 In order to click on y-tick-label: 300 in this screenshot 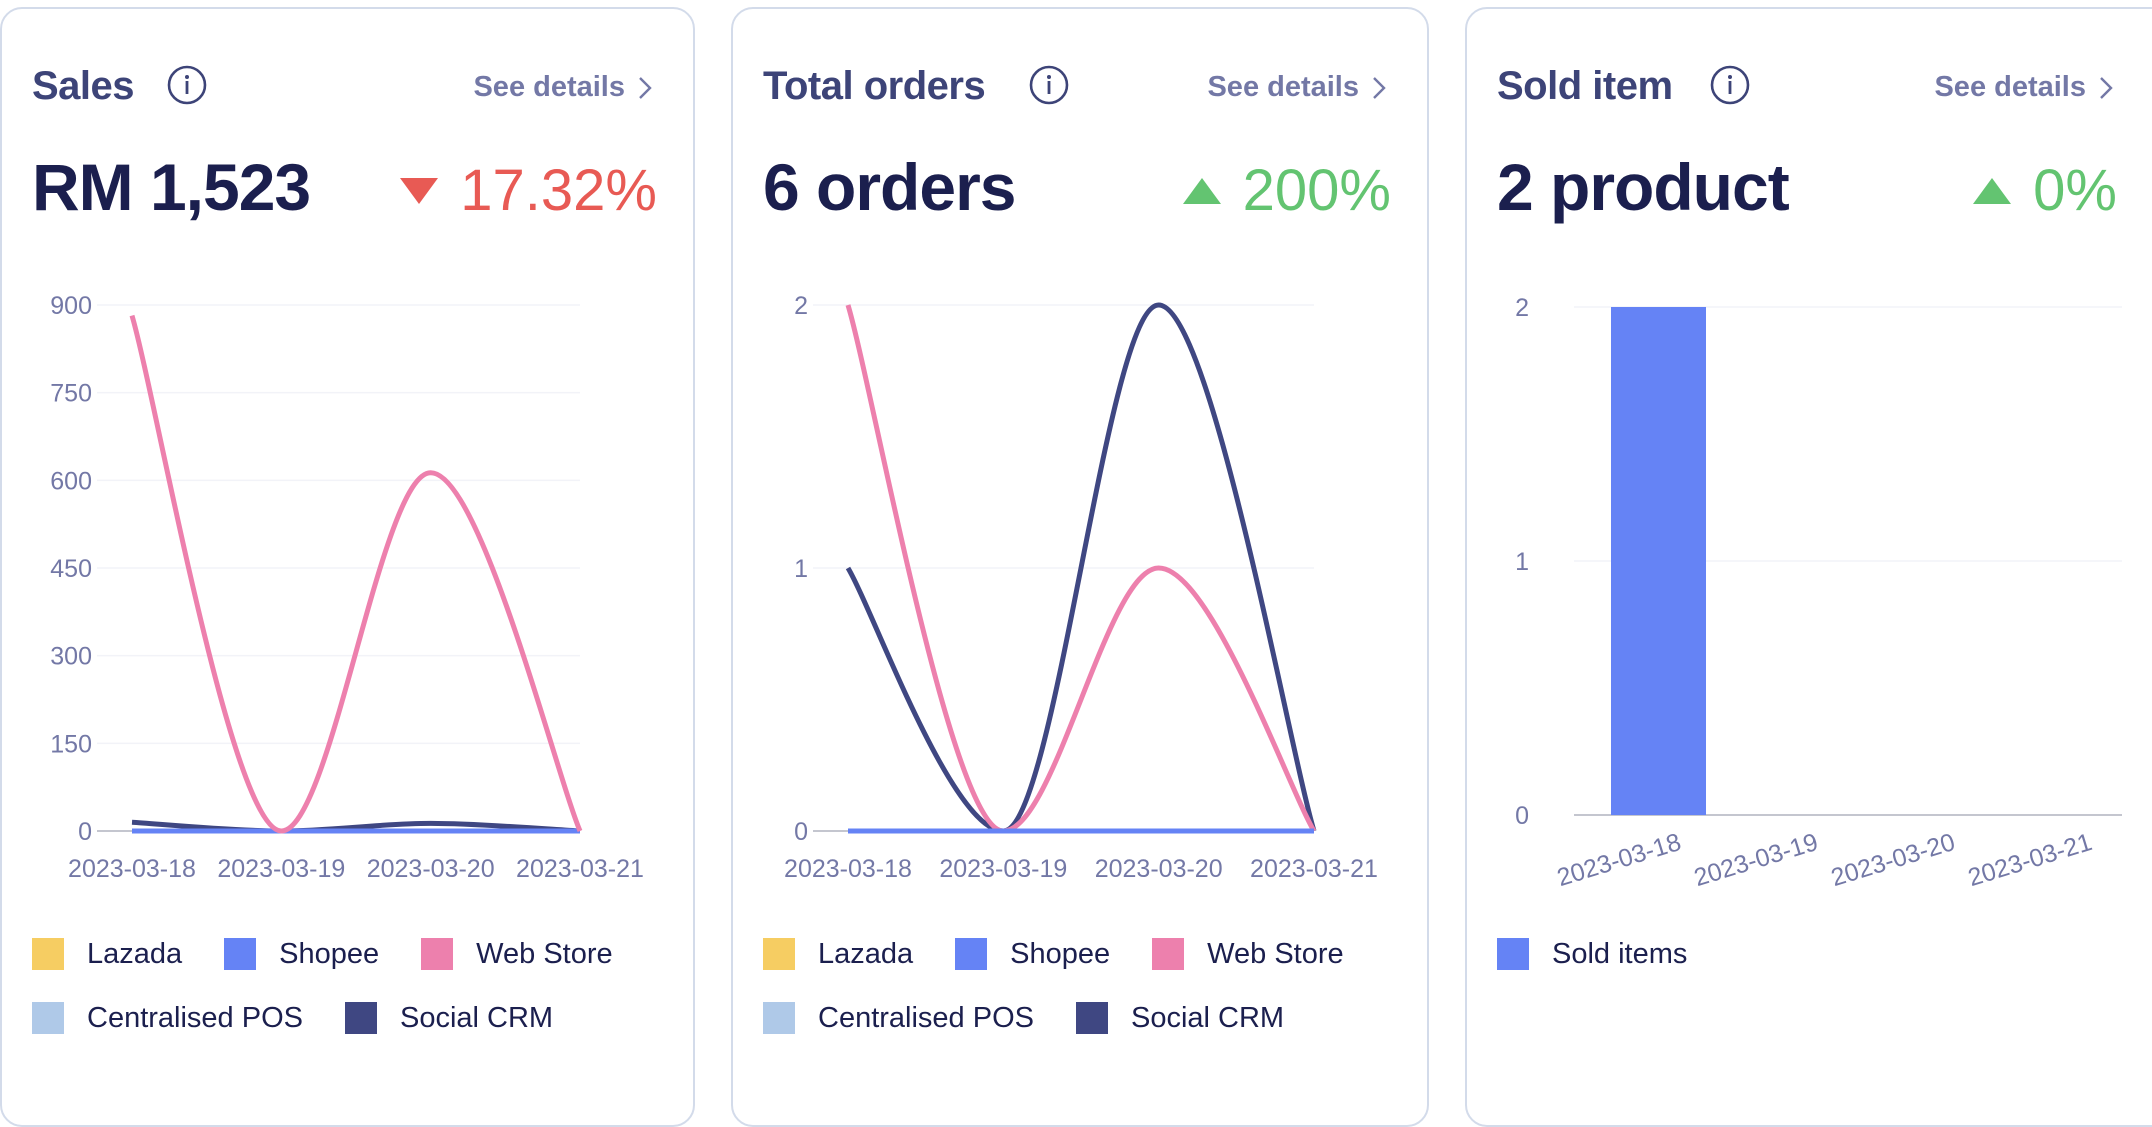, I will do `click(71, 657)`.